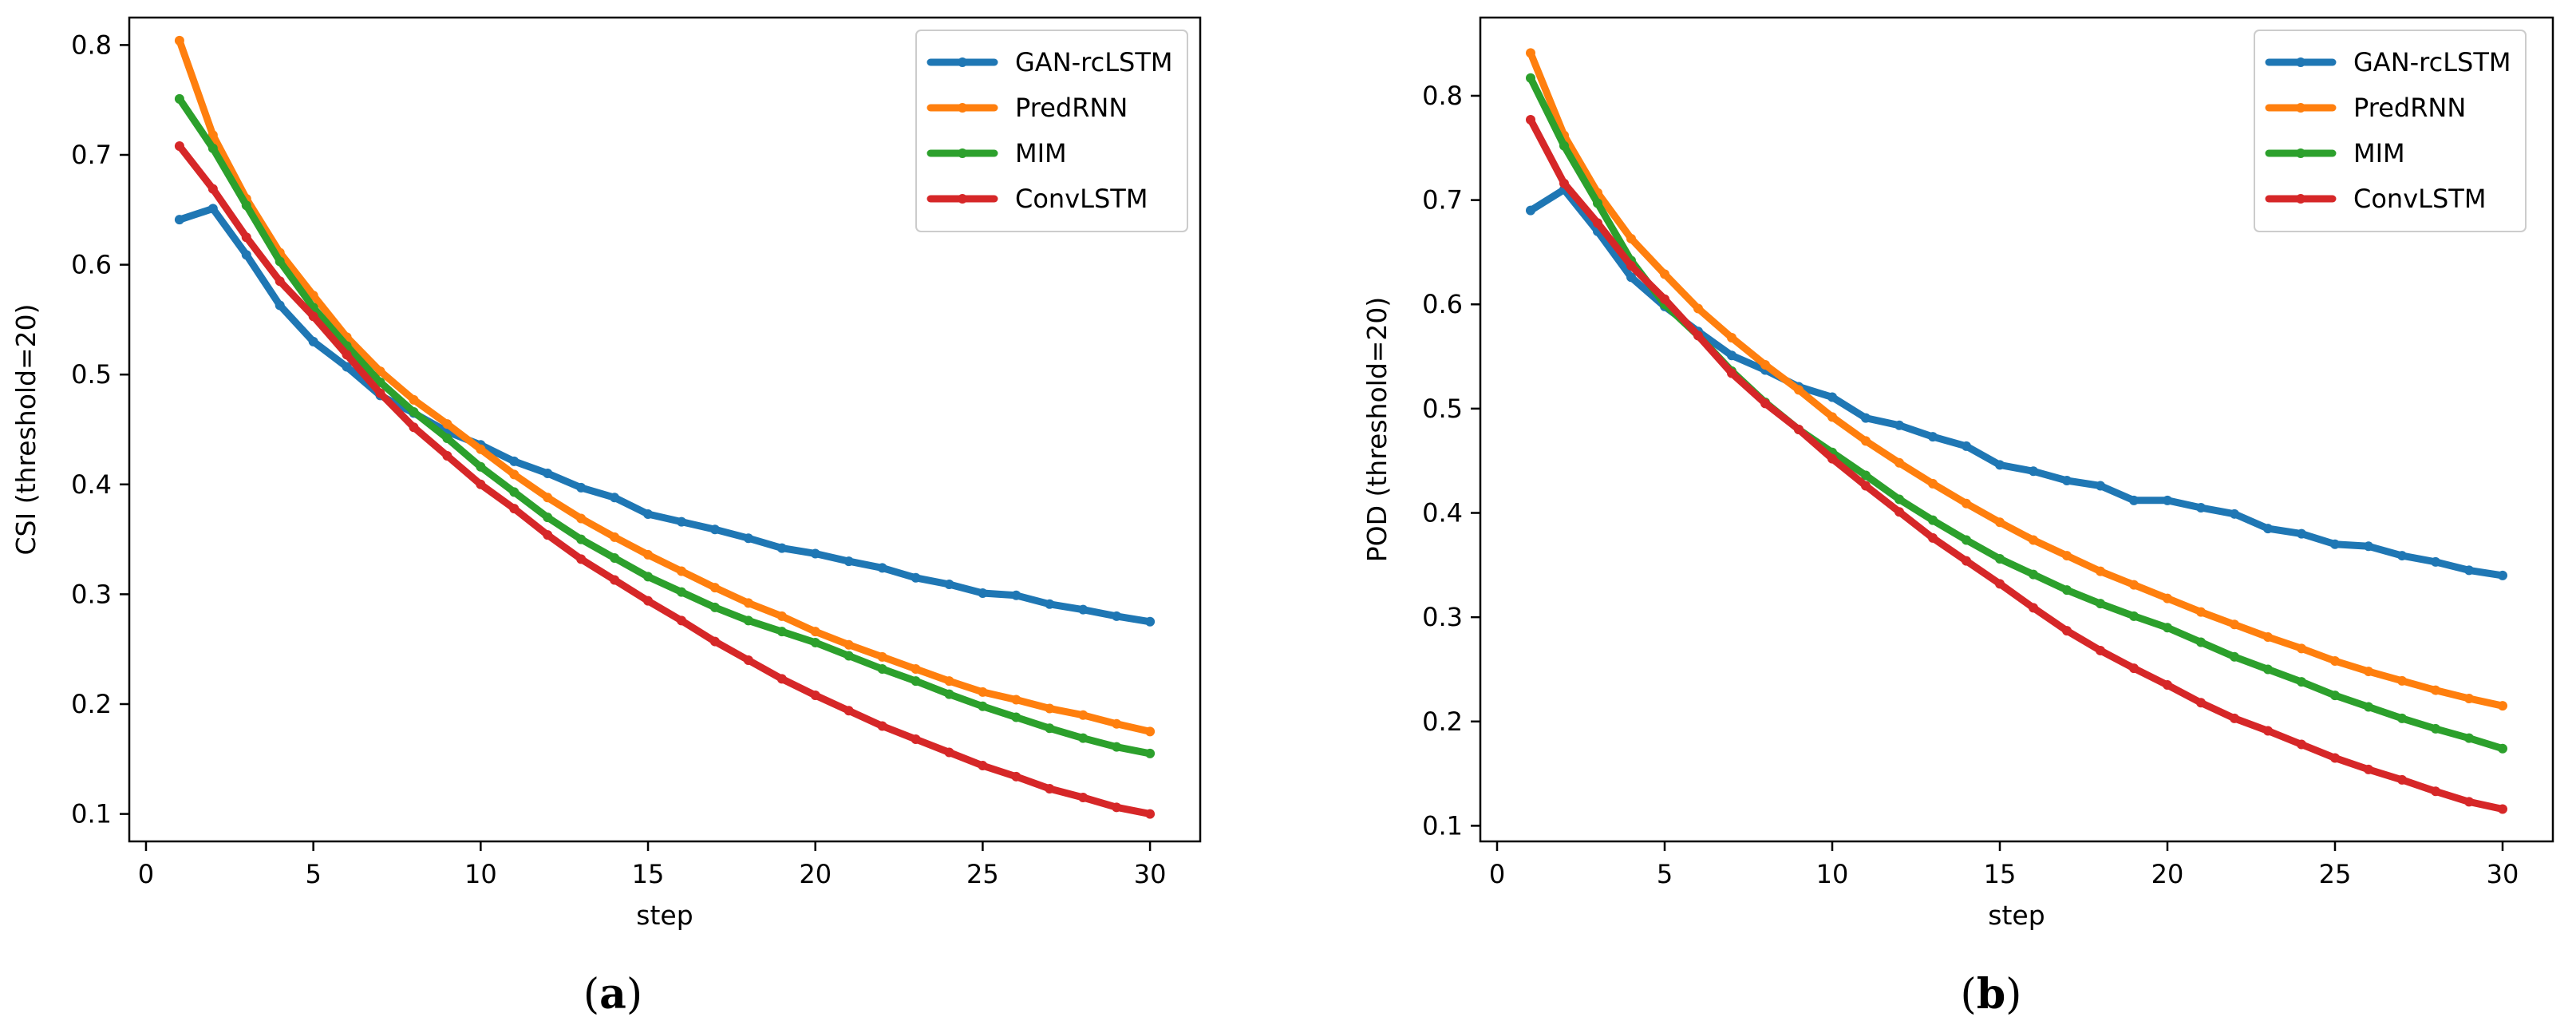 The height and width of the screenshot is (1029, 2576). What do you see at coordinates (91, 155) in the screenshot?
I see `y-tick-label: 0.7` at bounding box center [91, 155].